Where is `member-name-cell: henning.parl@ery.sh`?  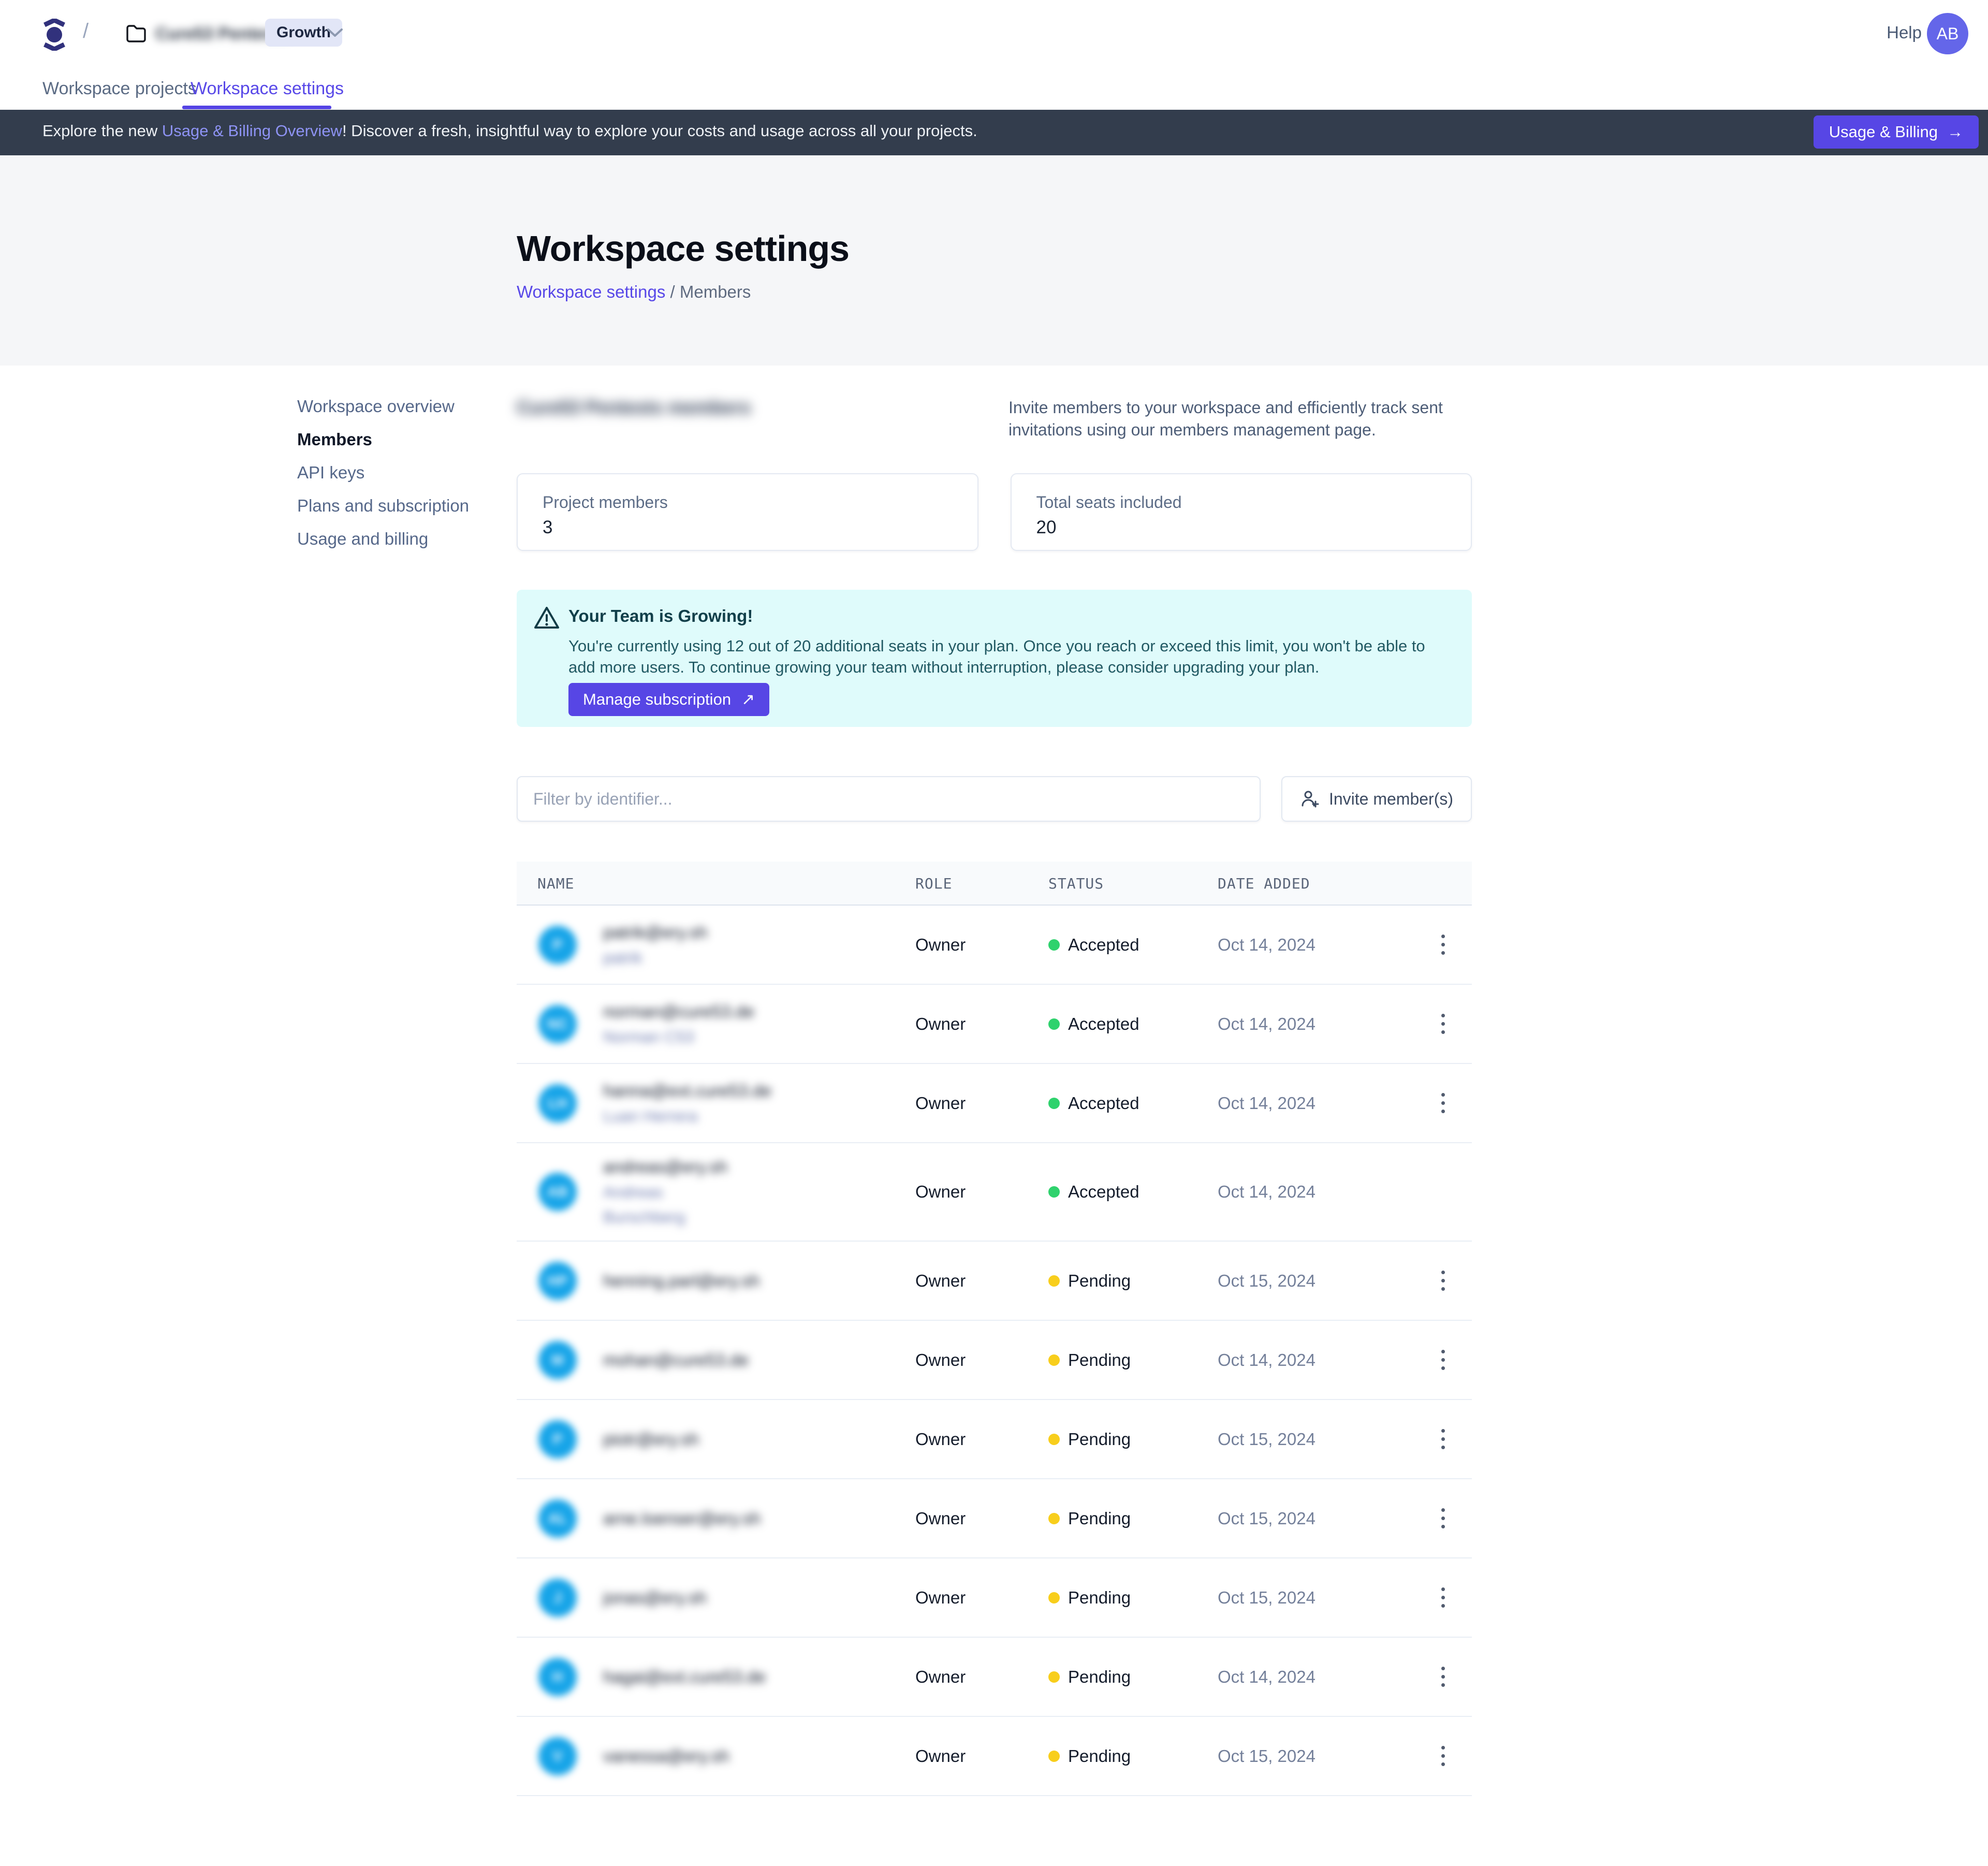 member-name-cell: henning.parl@ery.sh is located at coordinates (681, 1281).